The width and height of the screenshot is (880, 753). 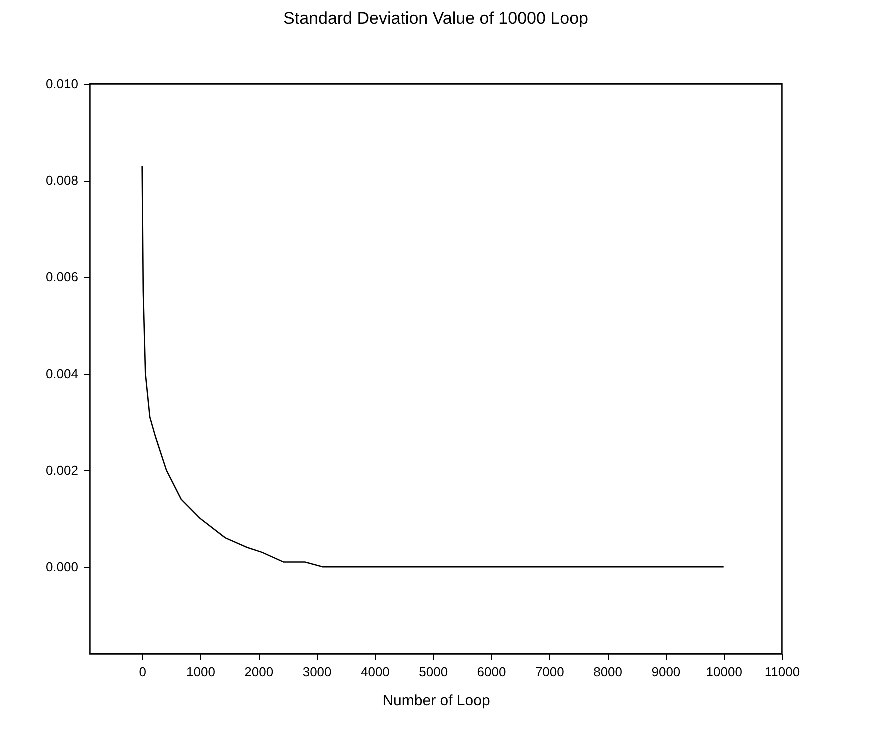 I want to click on x-tick-label: 9000, so click(x=666, y=672).